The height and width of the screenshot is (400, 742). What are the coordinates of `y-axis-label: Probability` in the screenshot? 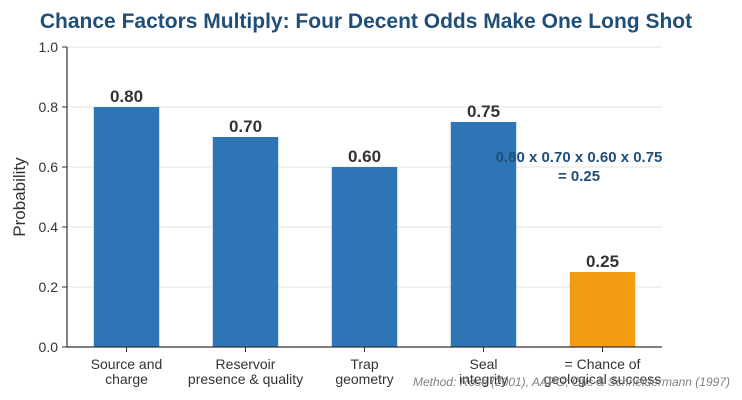 It's located at (19, 197).